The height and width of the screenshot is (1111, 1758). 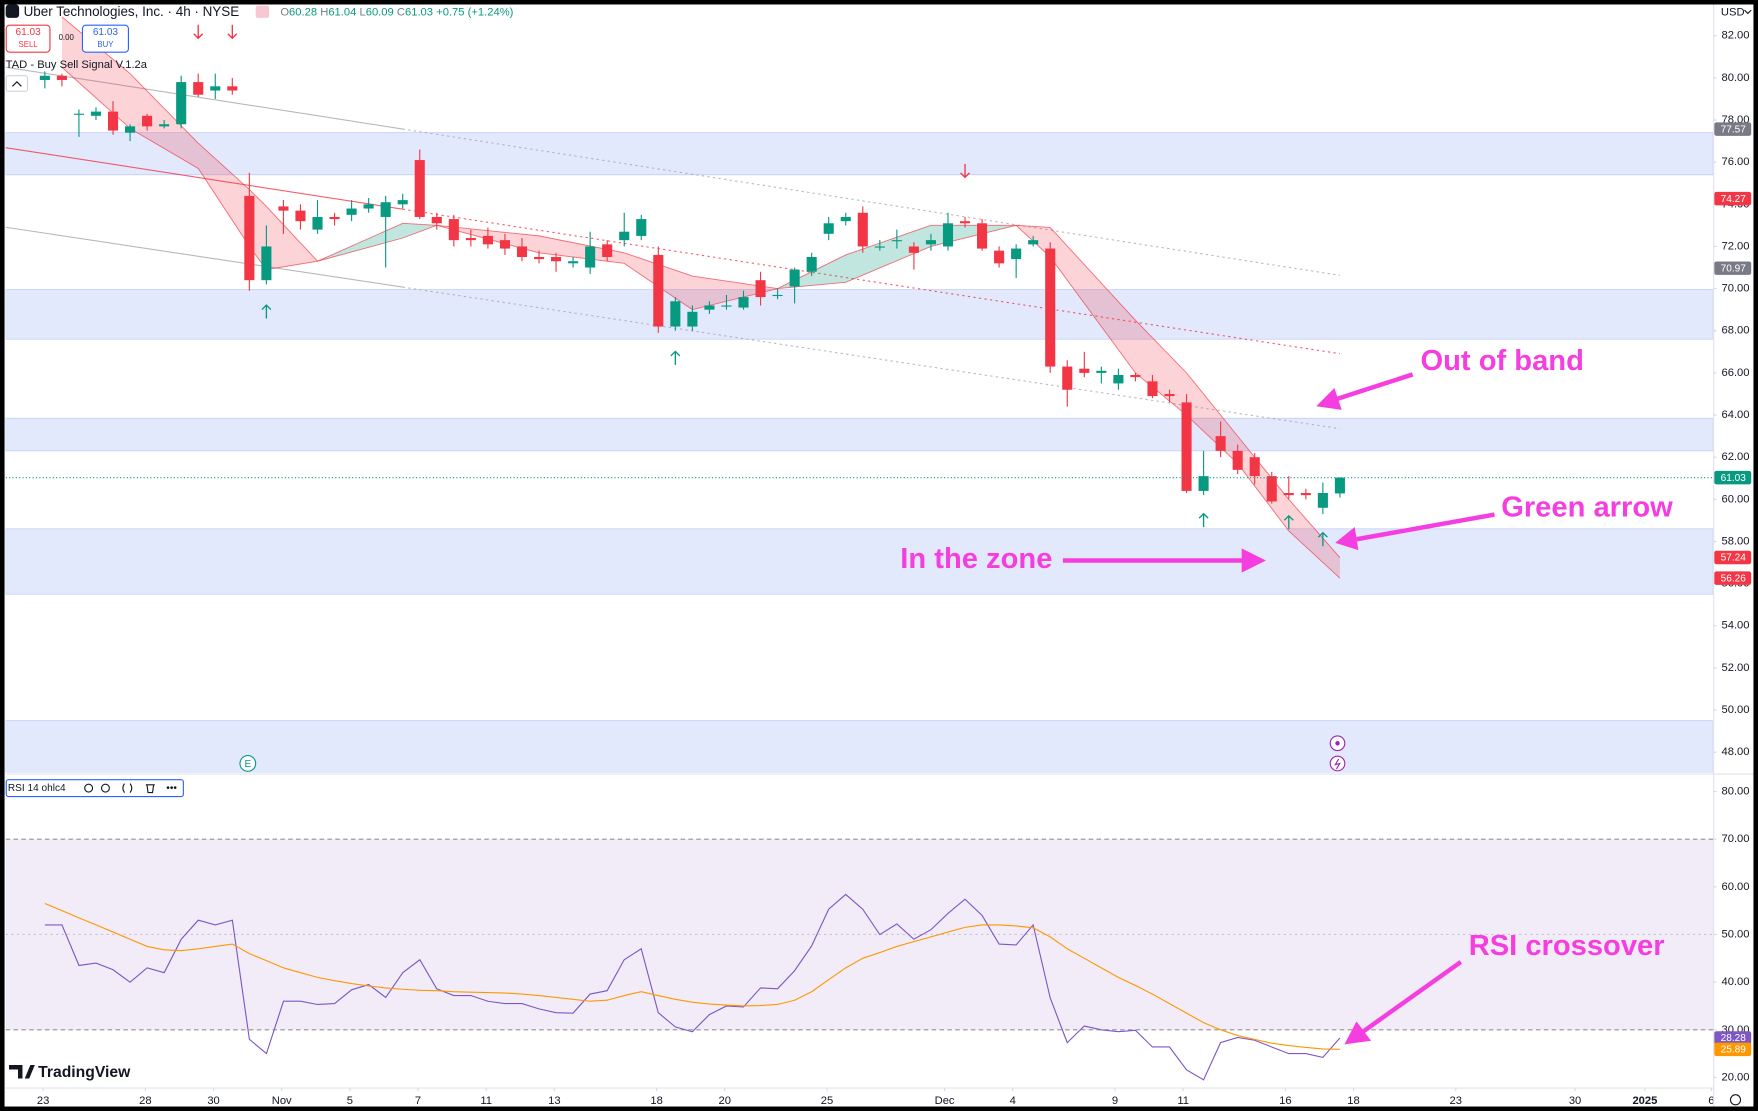 I want to click on x-tick-label: 30, so click(x=1575, y=1101).